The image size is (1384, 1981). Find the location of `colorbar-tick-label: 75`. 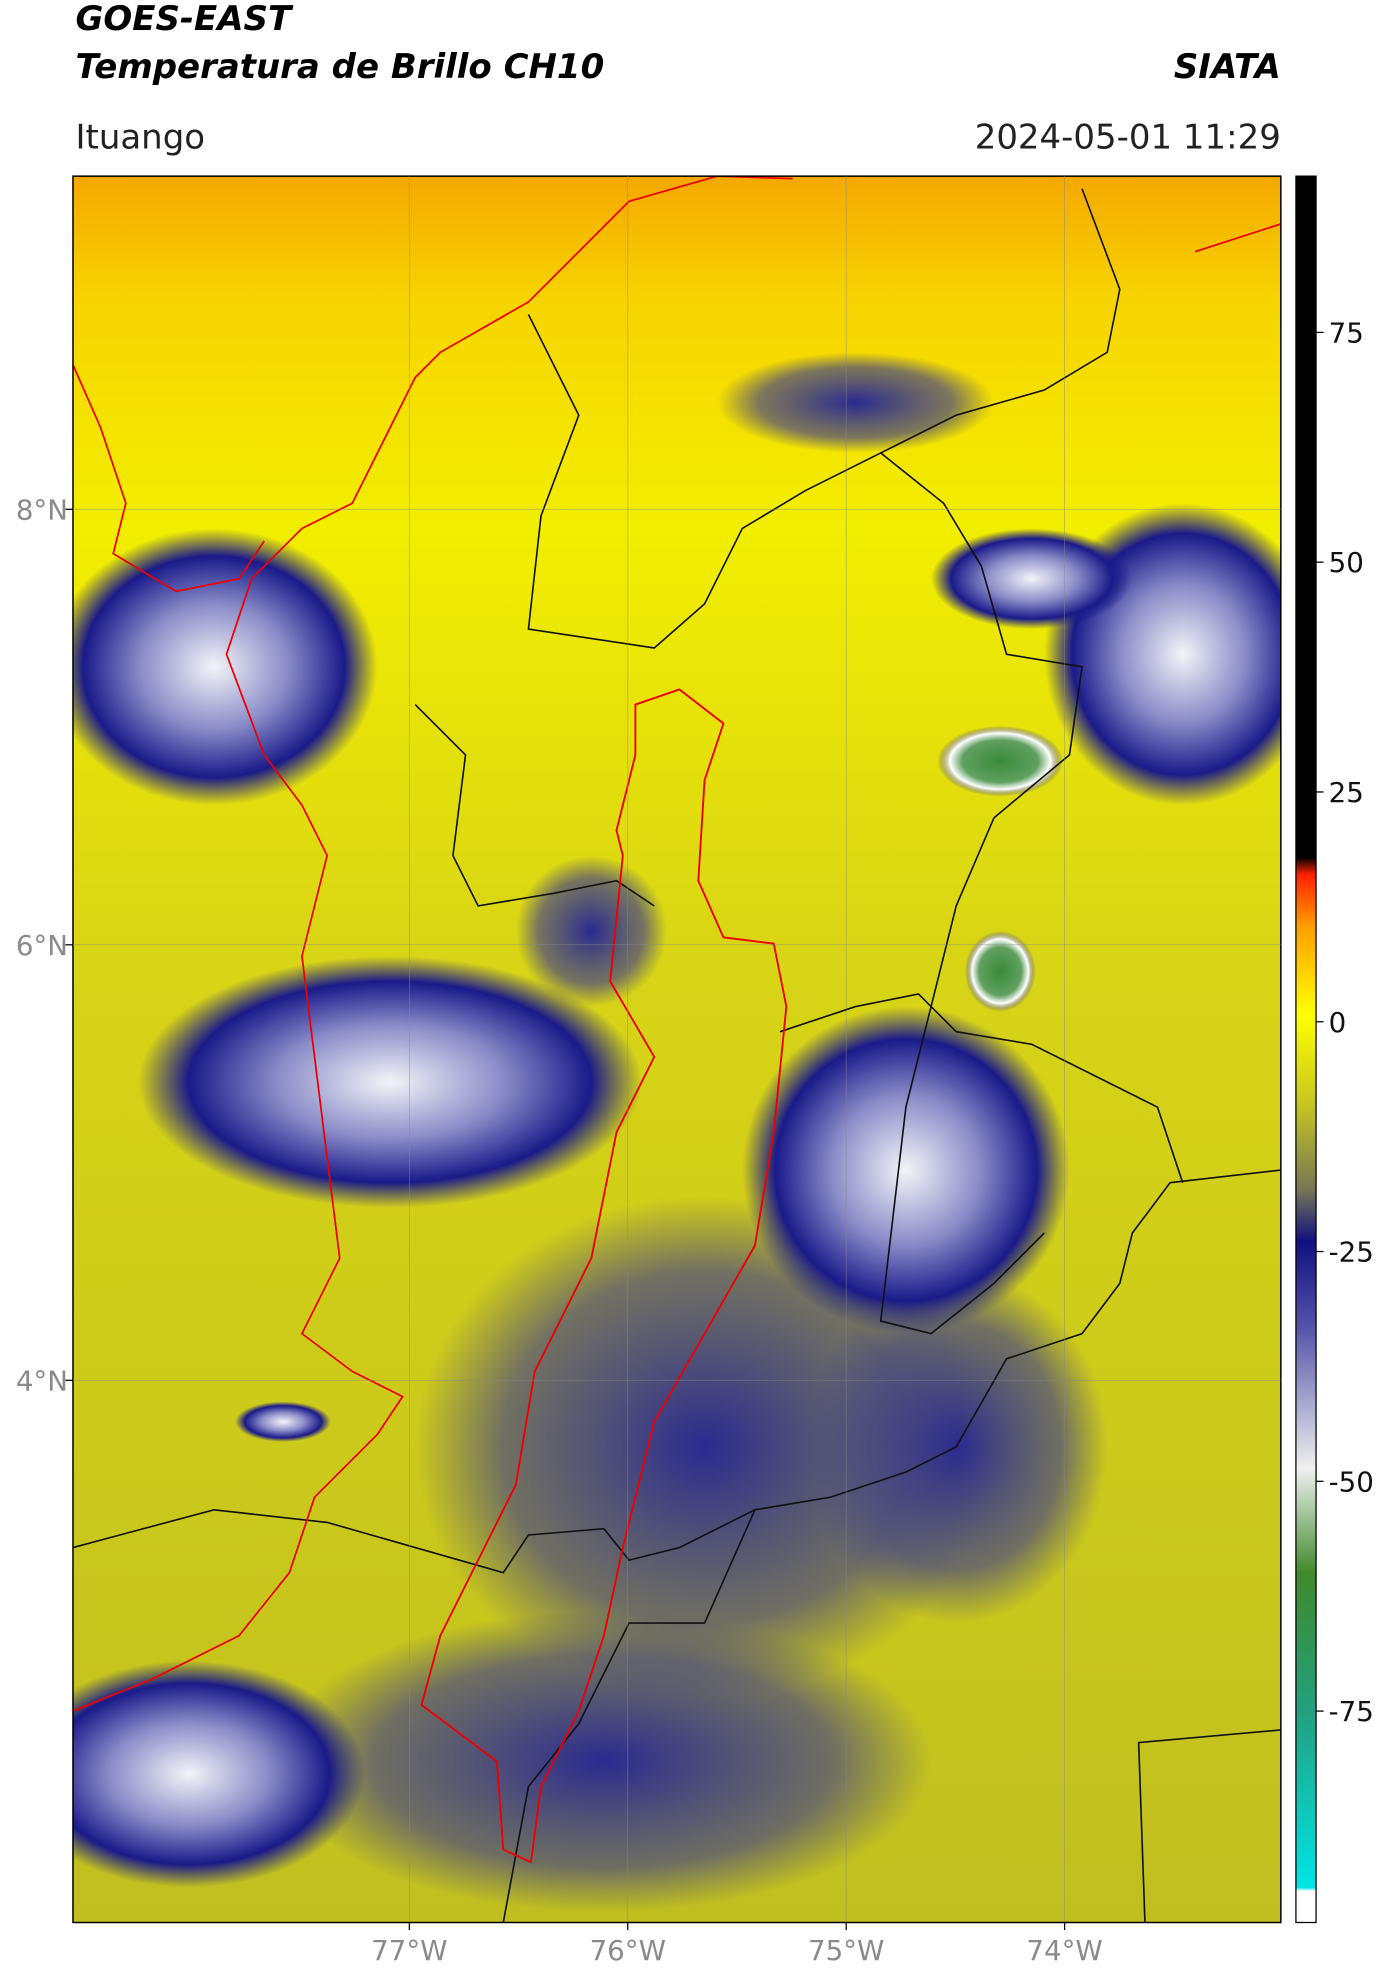

colorbar-tick-label: 75 is located at coordinates (1346, 332).